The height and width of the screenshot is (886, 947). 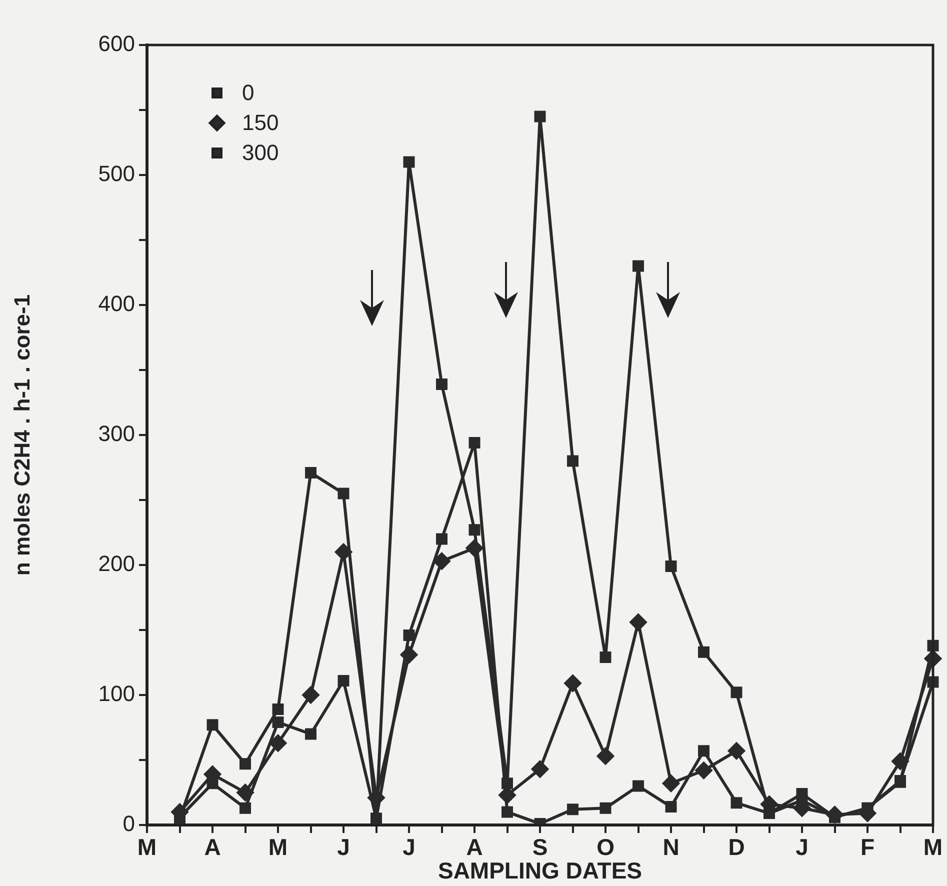 I want to click on x-axis-title: SAMPLING DATES, so click(x=540, y=871).